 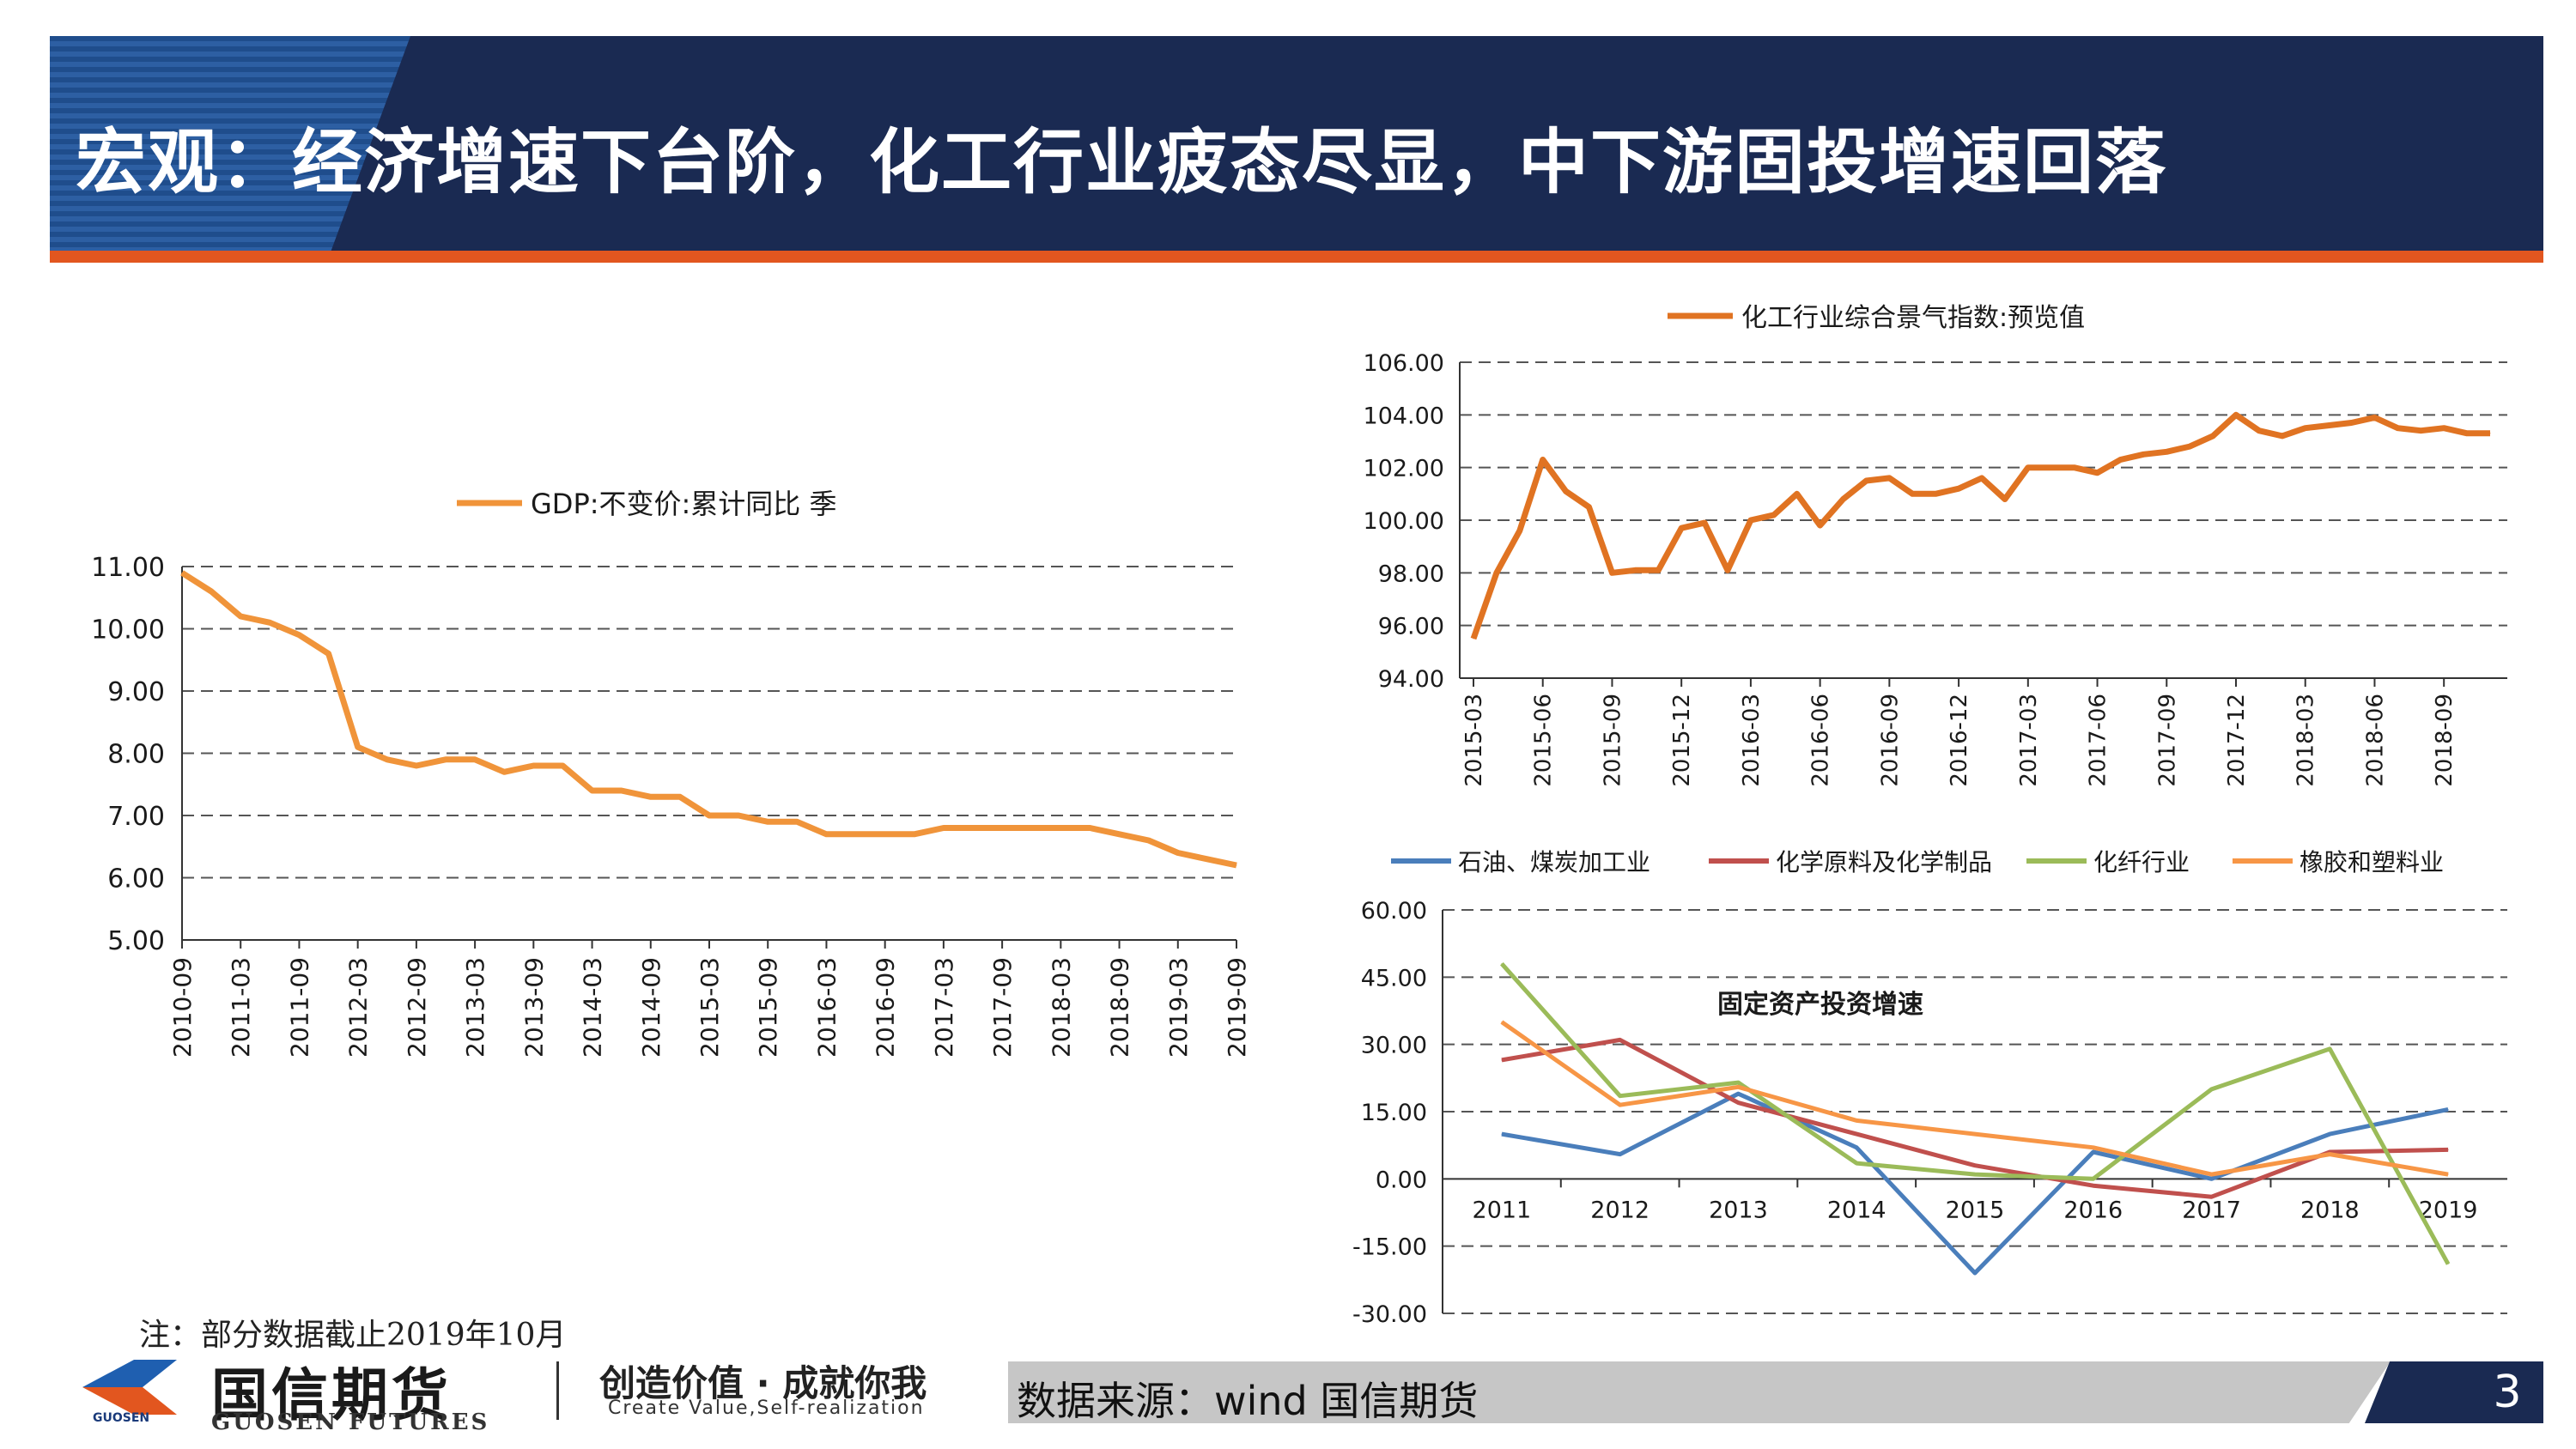 I want to click on header-banner: 宏观：经济增速下台阶，化工行业疲态尽显，中下游固投增速回落, so click(x=1297, y=143).